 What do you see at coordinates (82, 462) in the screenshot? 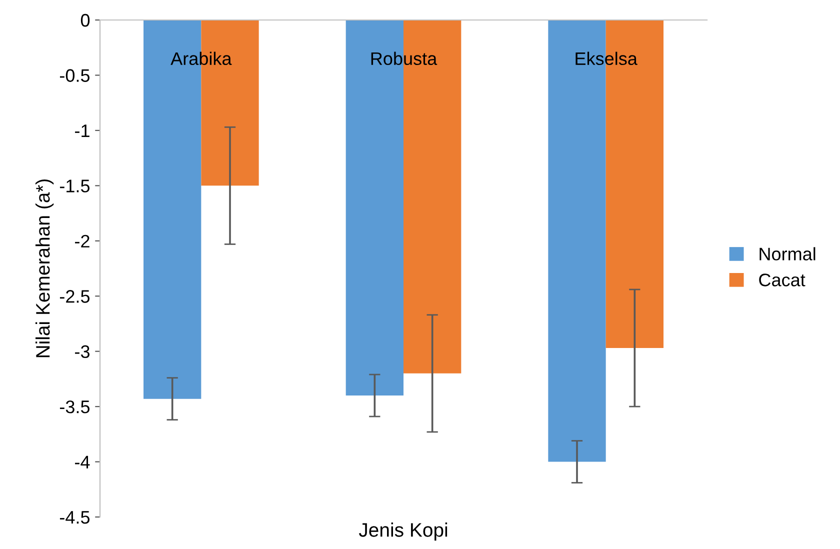
I see `y-tick-label: -4` at bounding box center [82, 462].